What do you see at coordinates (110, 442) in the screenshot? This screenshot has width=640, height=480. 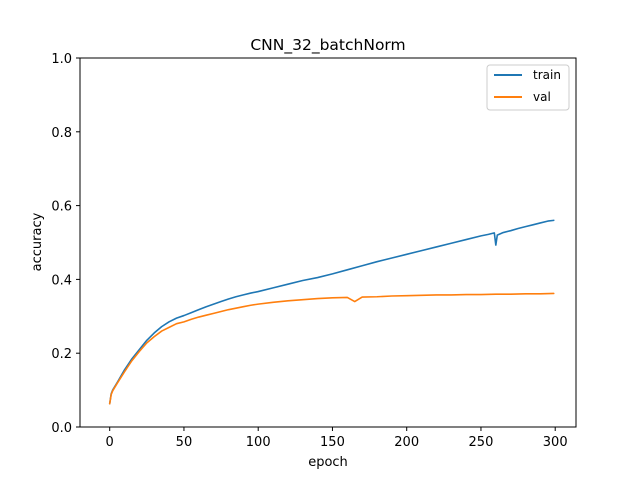 I see `x-tick-label: 0` at bounding box center [110, 442].